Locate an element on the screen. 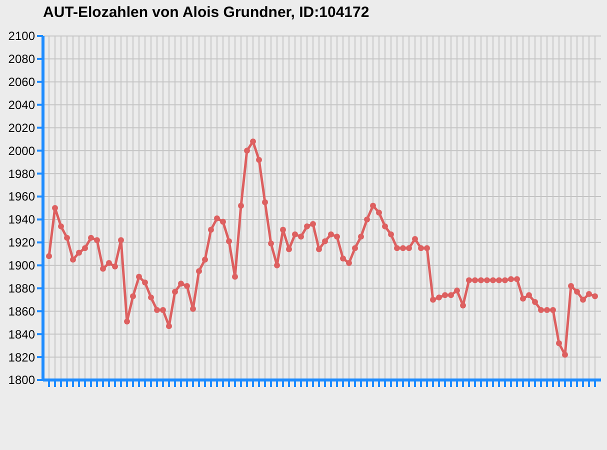 The height and width of the screenshot is (450, 607). y-tick-label: 1940 is located at coordinates (22, 219).